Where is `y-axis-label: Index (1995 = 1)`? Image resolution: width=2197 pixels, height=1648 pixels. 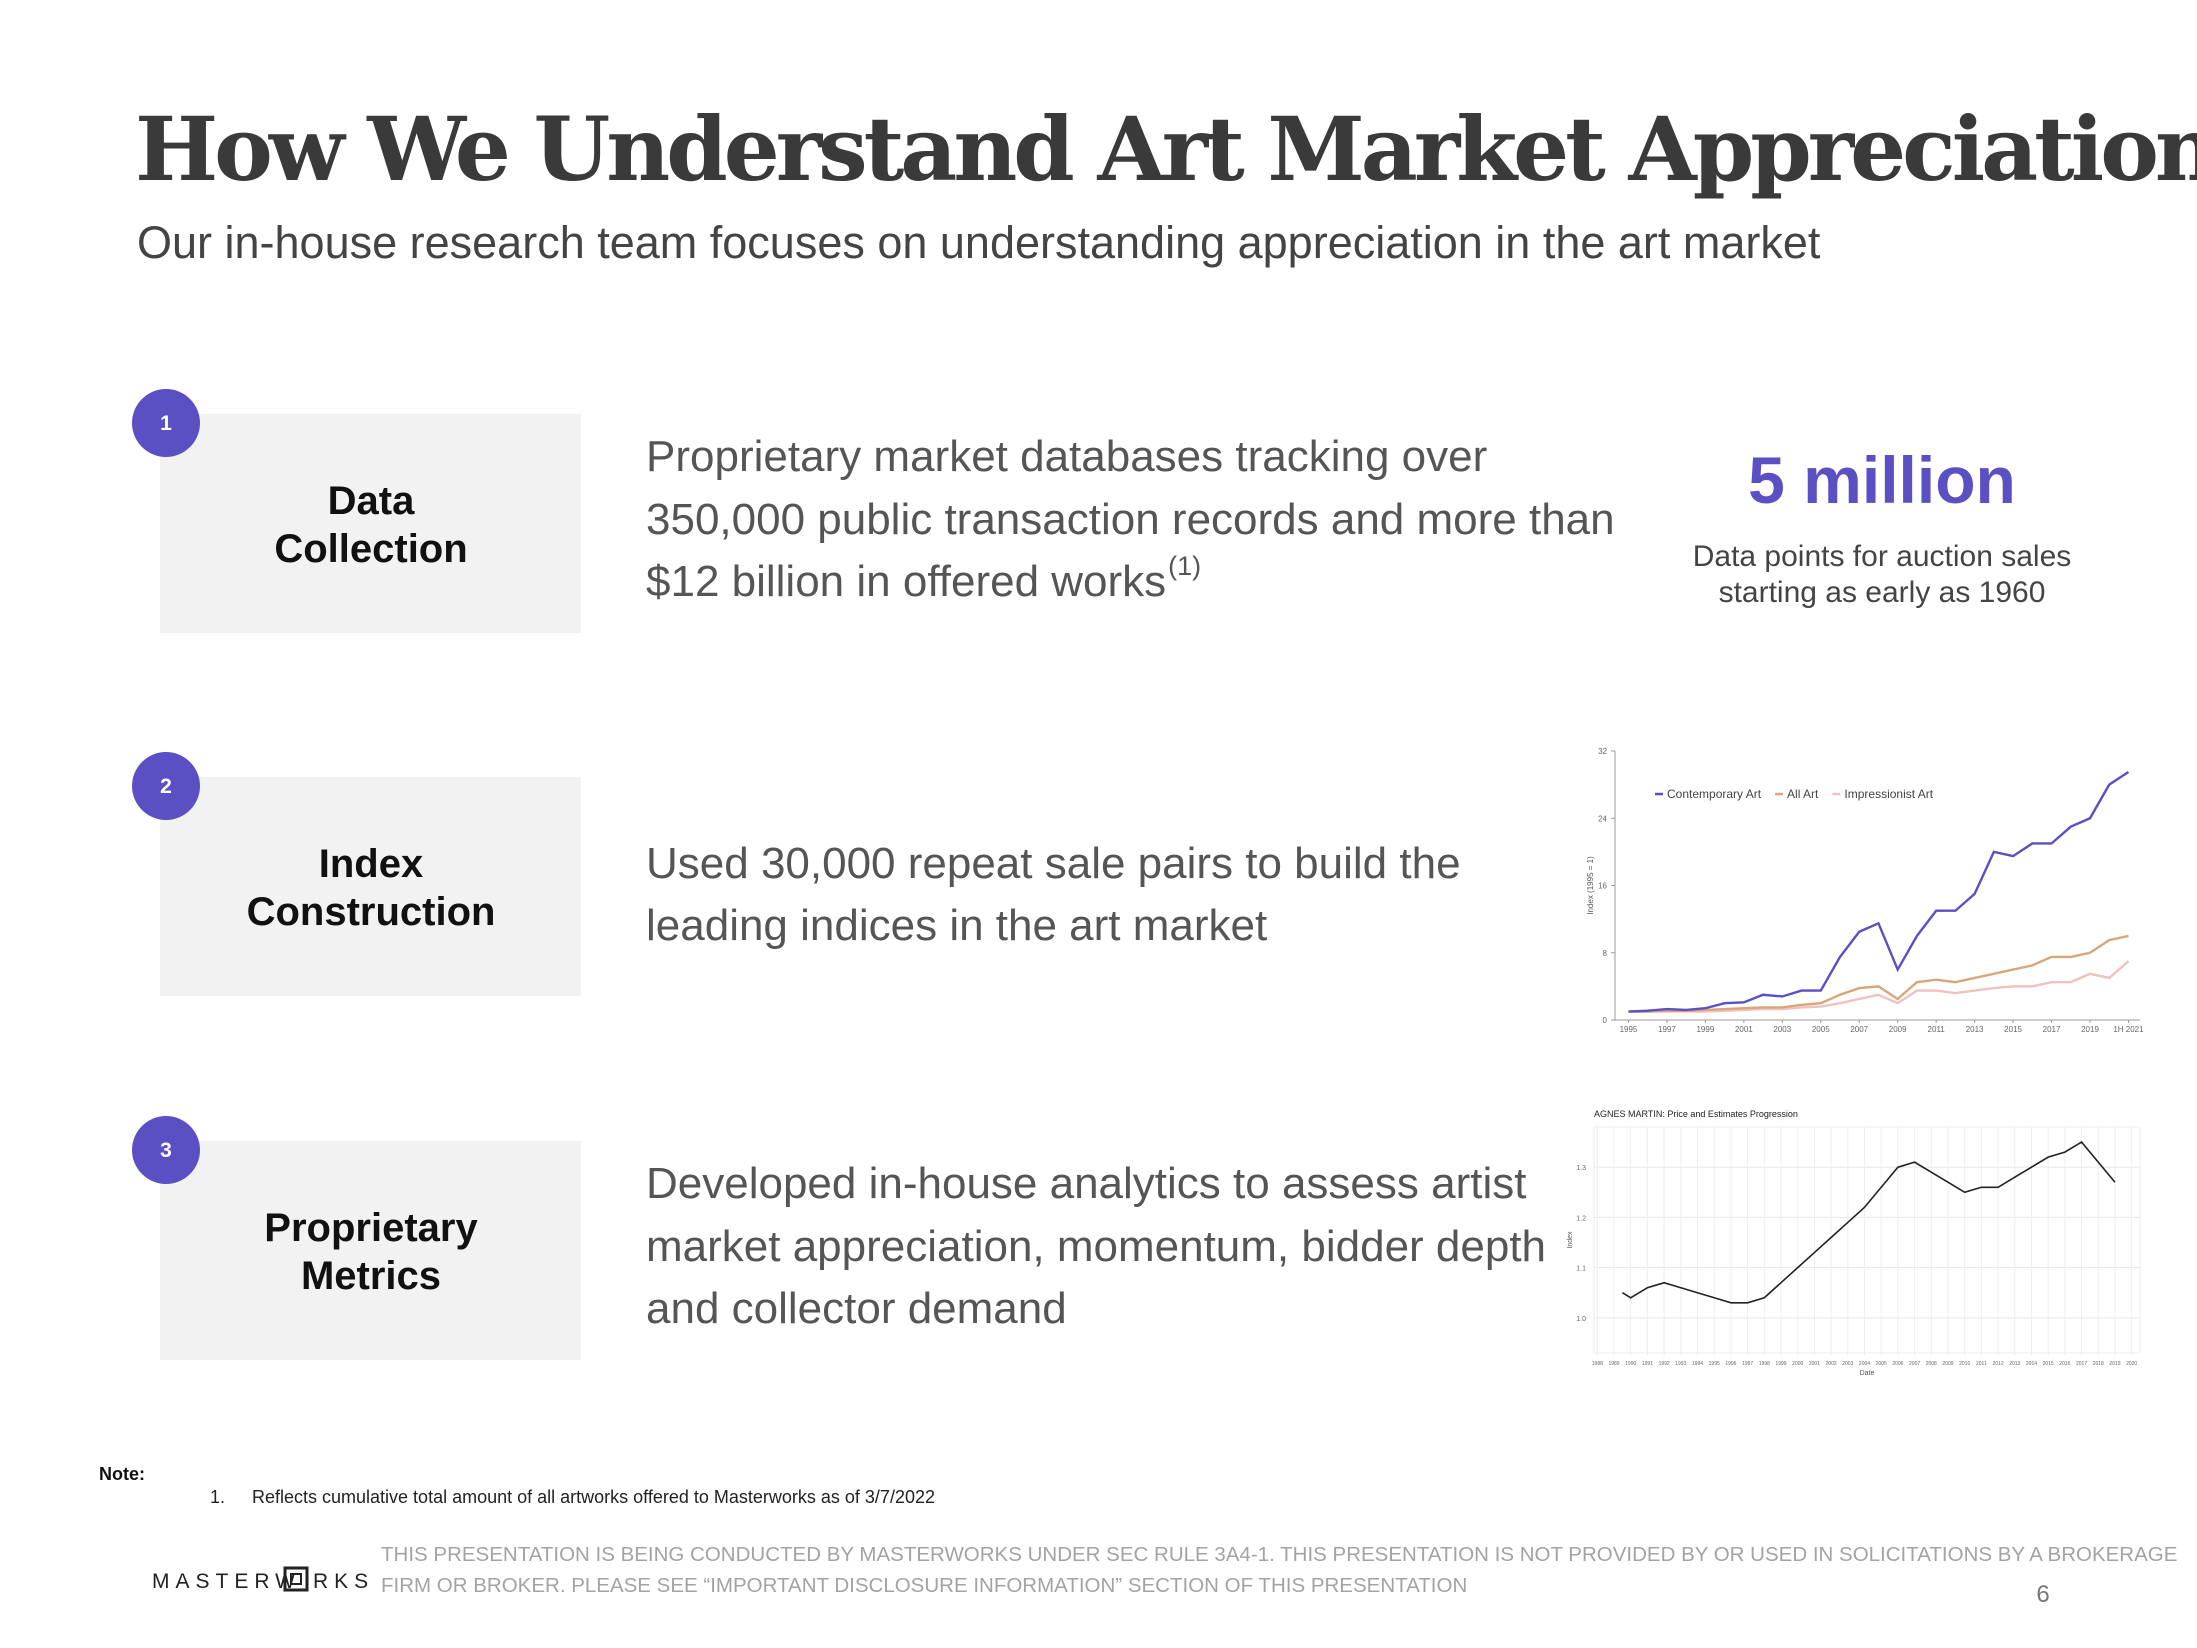
y-axis-label: Index (1995 = 1) is located at coordinates (1590, 885).